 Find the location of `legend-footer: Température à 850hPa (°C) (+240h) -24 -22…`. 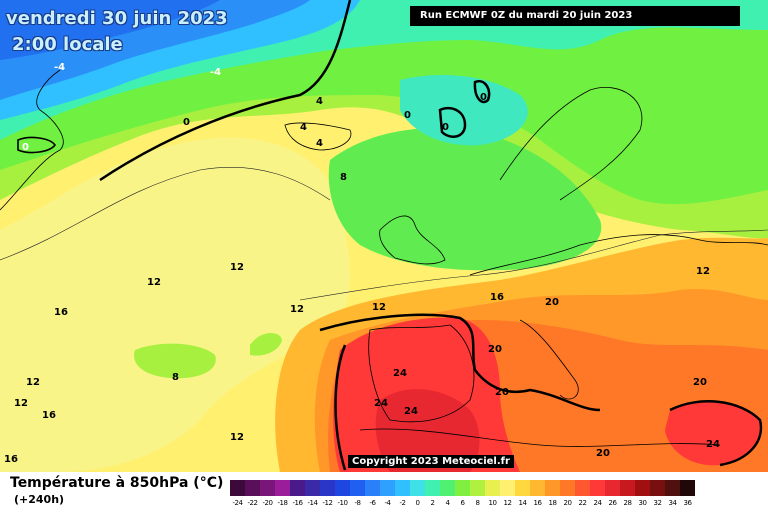

legend-footer: Température à 850hPa (°C) (+240h) -24 -22… is located at coordinates (384, 492).